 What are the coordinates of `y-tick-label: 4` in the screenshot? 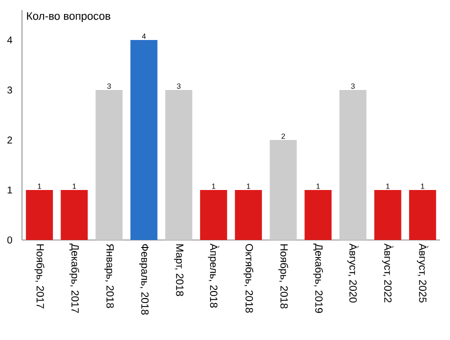 It's located at (9, 40).